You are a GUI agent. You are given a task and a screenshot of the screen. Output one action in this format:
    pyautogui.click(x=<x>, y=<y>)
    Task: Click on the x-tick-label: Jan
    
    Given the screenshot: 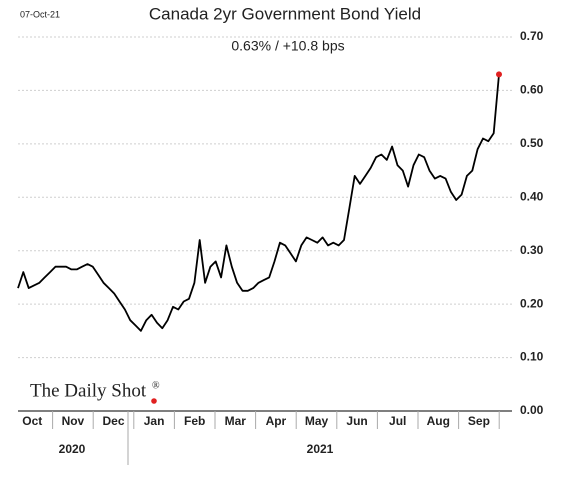 What is the action you would take?
    pyautogui.click(x=154, y=421)
    